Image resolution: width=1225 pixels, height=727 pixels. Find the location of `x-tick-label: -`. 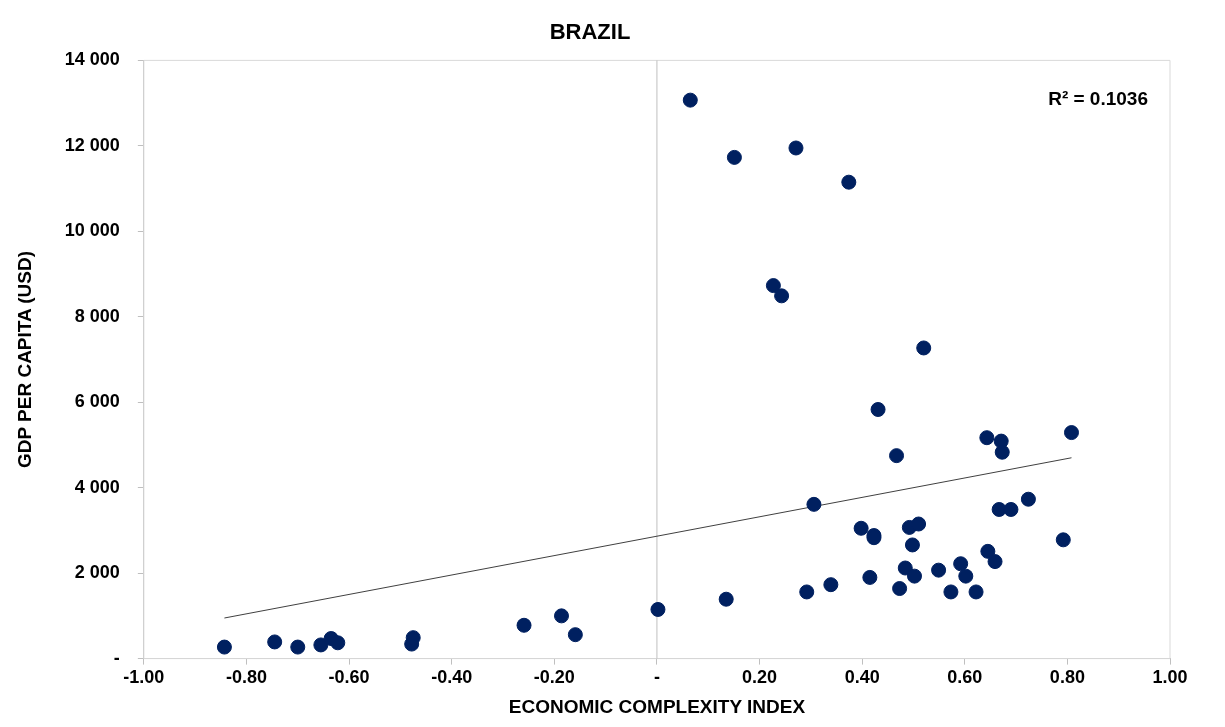

x-tick-label: - is located at coordinates (656, 677).